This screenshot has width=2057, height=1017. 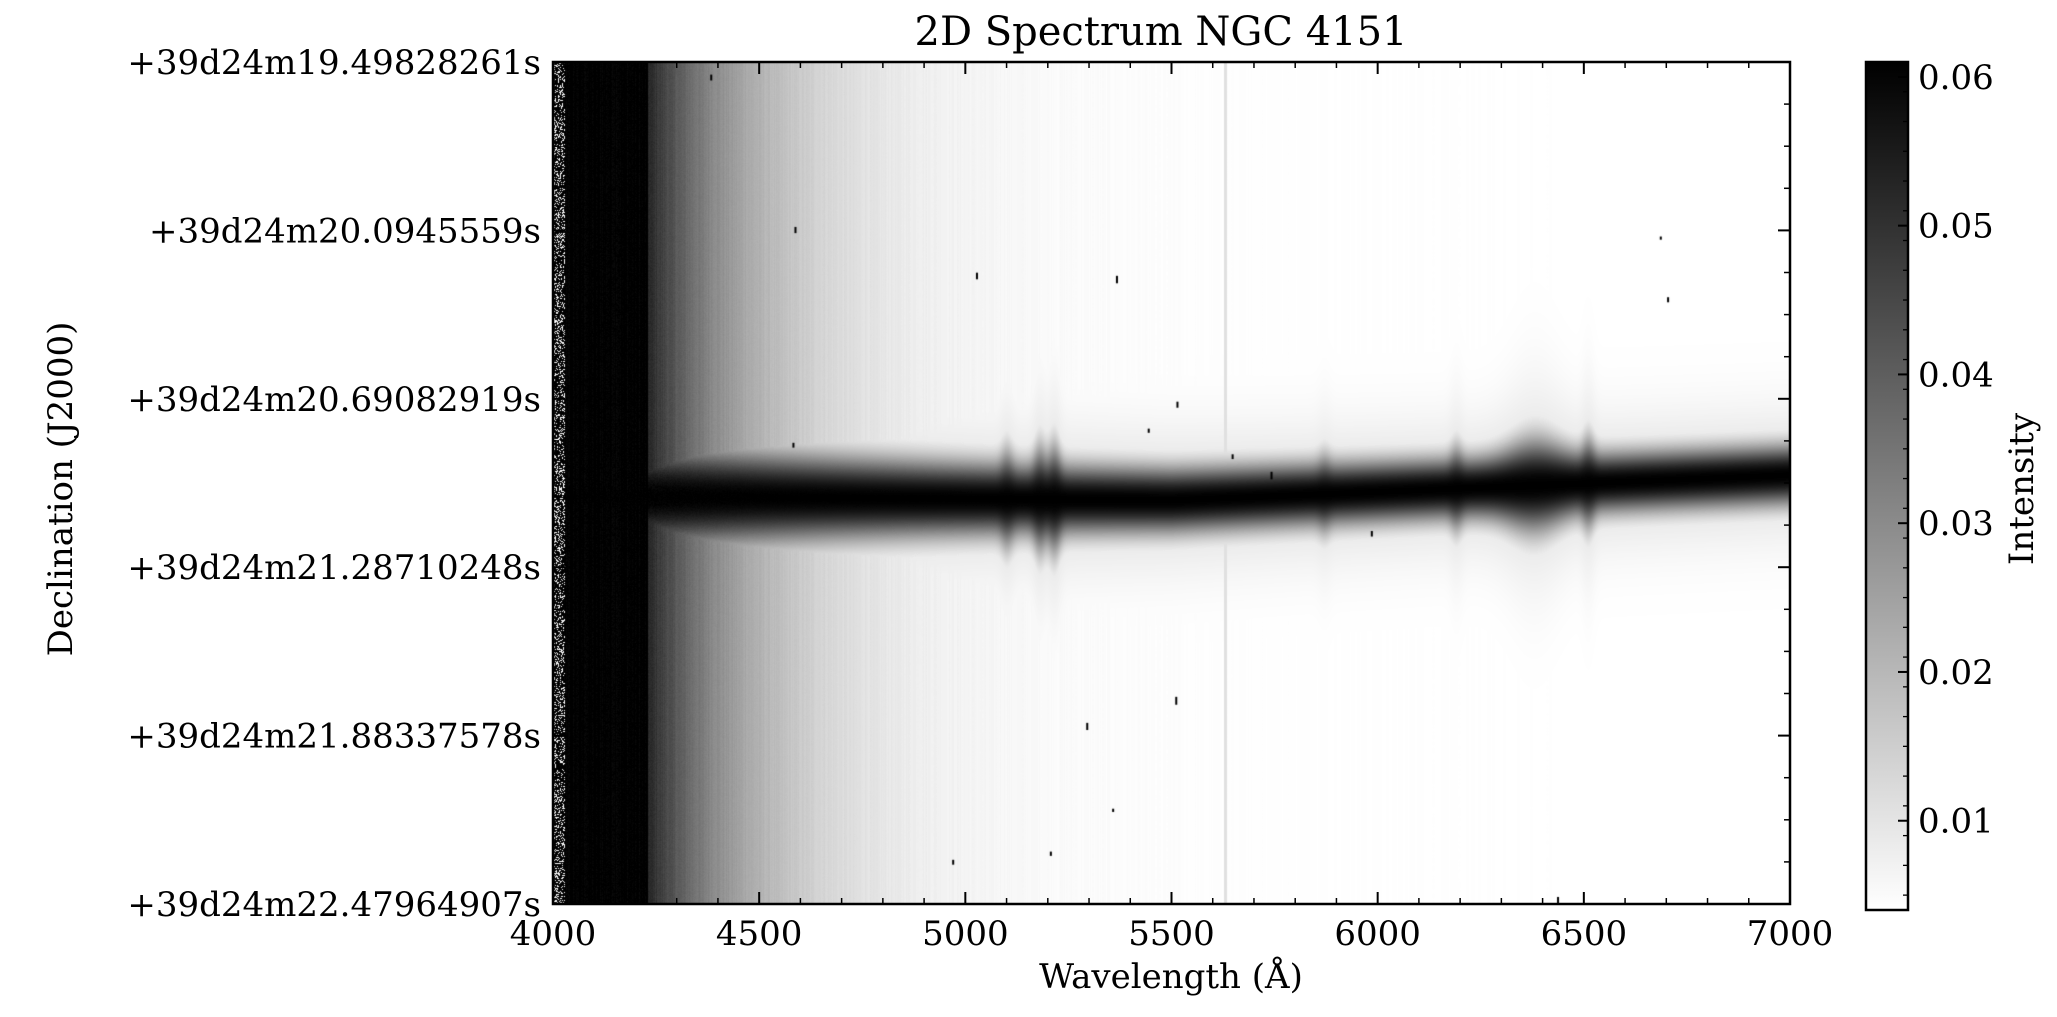 I want to click on colorbar: 0.06 0.05 0.04 0.03 0.02 0.01 Intensity, so click(x=1953, y=485).